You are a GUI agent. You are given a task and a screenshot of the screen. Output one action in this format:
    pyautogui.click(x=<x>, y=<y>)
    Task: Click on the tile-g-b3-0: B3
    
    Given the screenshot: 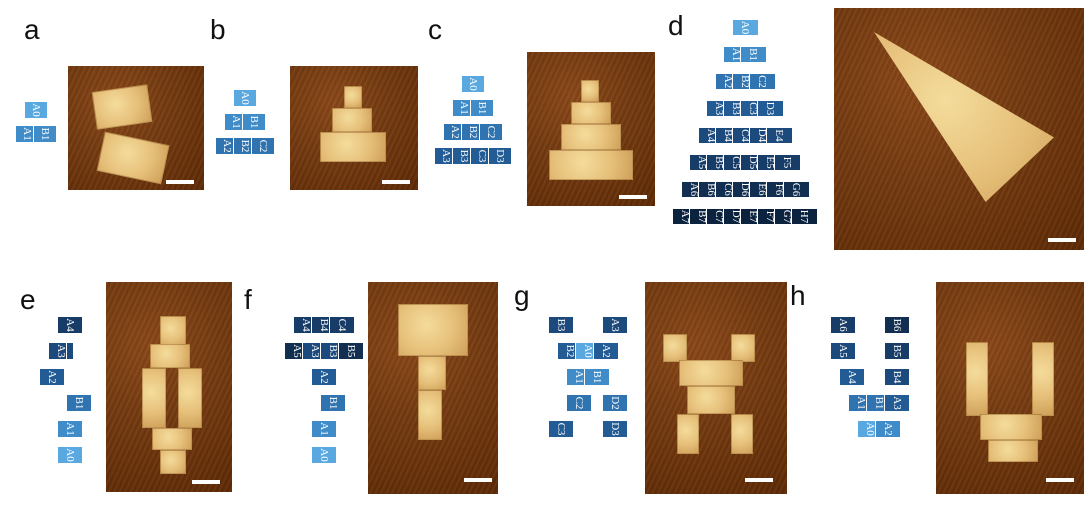 What is the action you would take?
    pyautogui.click(x=561, y=325)
    